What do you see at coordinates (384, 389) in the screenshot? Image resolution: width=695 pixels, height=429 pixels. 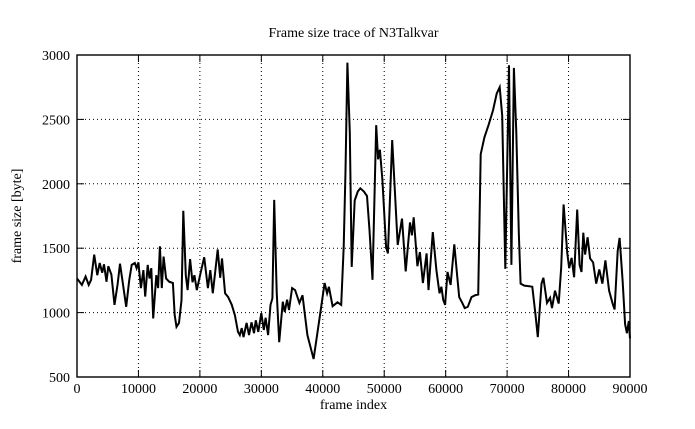 I see `x-tick-label: 50000` at bounding box center [384, 389].